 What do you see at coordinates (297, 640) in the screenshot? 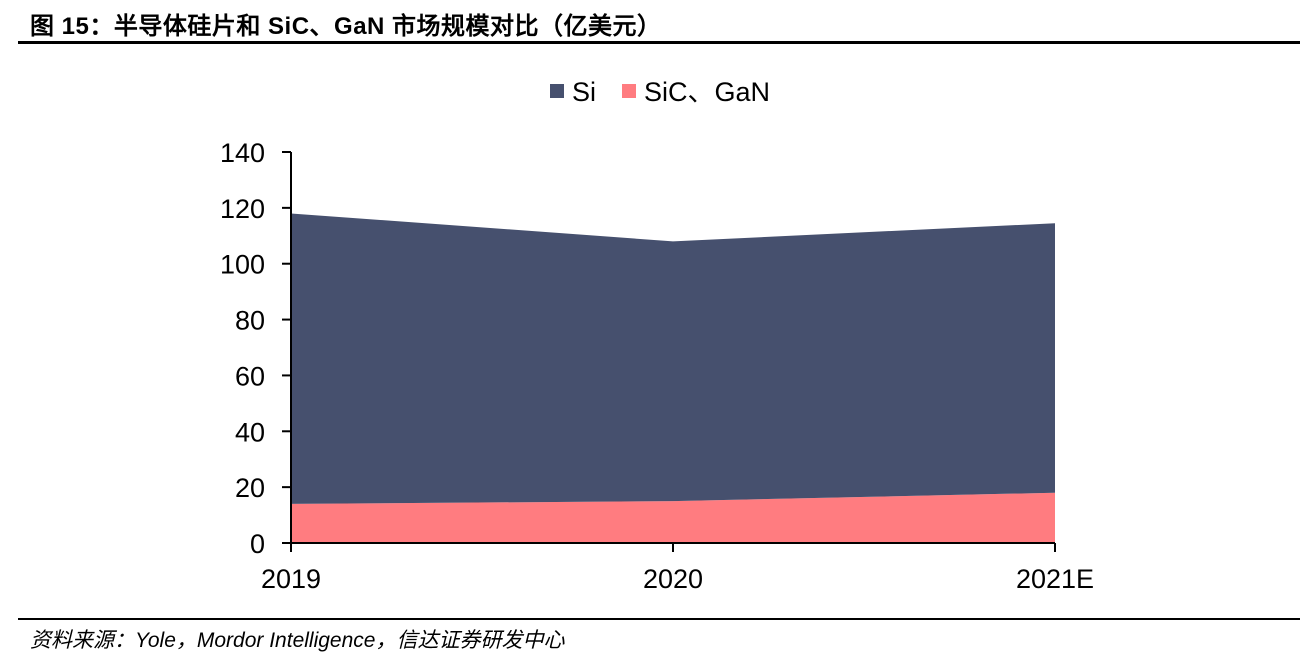
I see `source-note: 资料来源：Yole，Mordor Intelligence，信达证券研发中心` at bounding box center [297, 640].